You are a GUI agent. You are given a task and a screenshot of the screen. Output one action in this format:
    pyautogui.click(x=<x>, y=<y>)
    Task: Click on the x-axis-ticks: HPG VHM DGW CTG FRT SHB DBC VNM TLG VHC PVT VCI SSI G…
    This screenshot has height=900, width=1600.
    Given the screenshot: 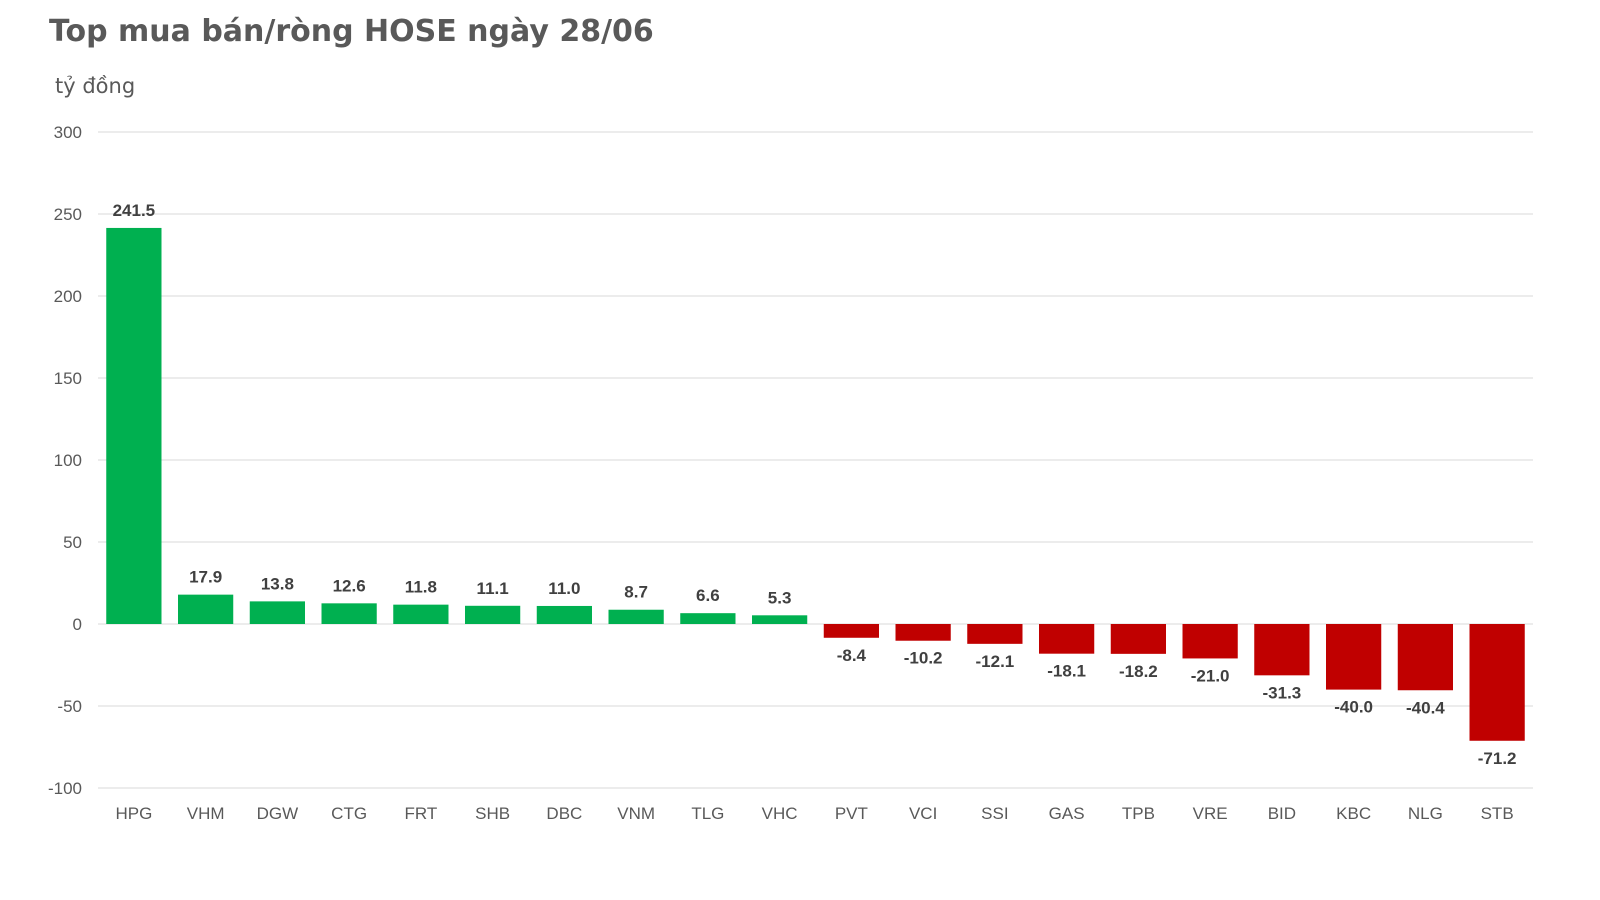 What is the action you would take?
    pyautogui.click(x=814, y=813)
    